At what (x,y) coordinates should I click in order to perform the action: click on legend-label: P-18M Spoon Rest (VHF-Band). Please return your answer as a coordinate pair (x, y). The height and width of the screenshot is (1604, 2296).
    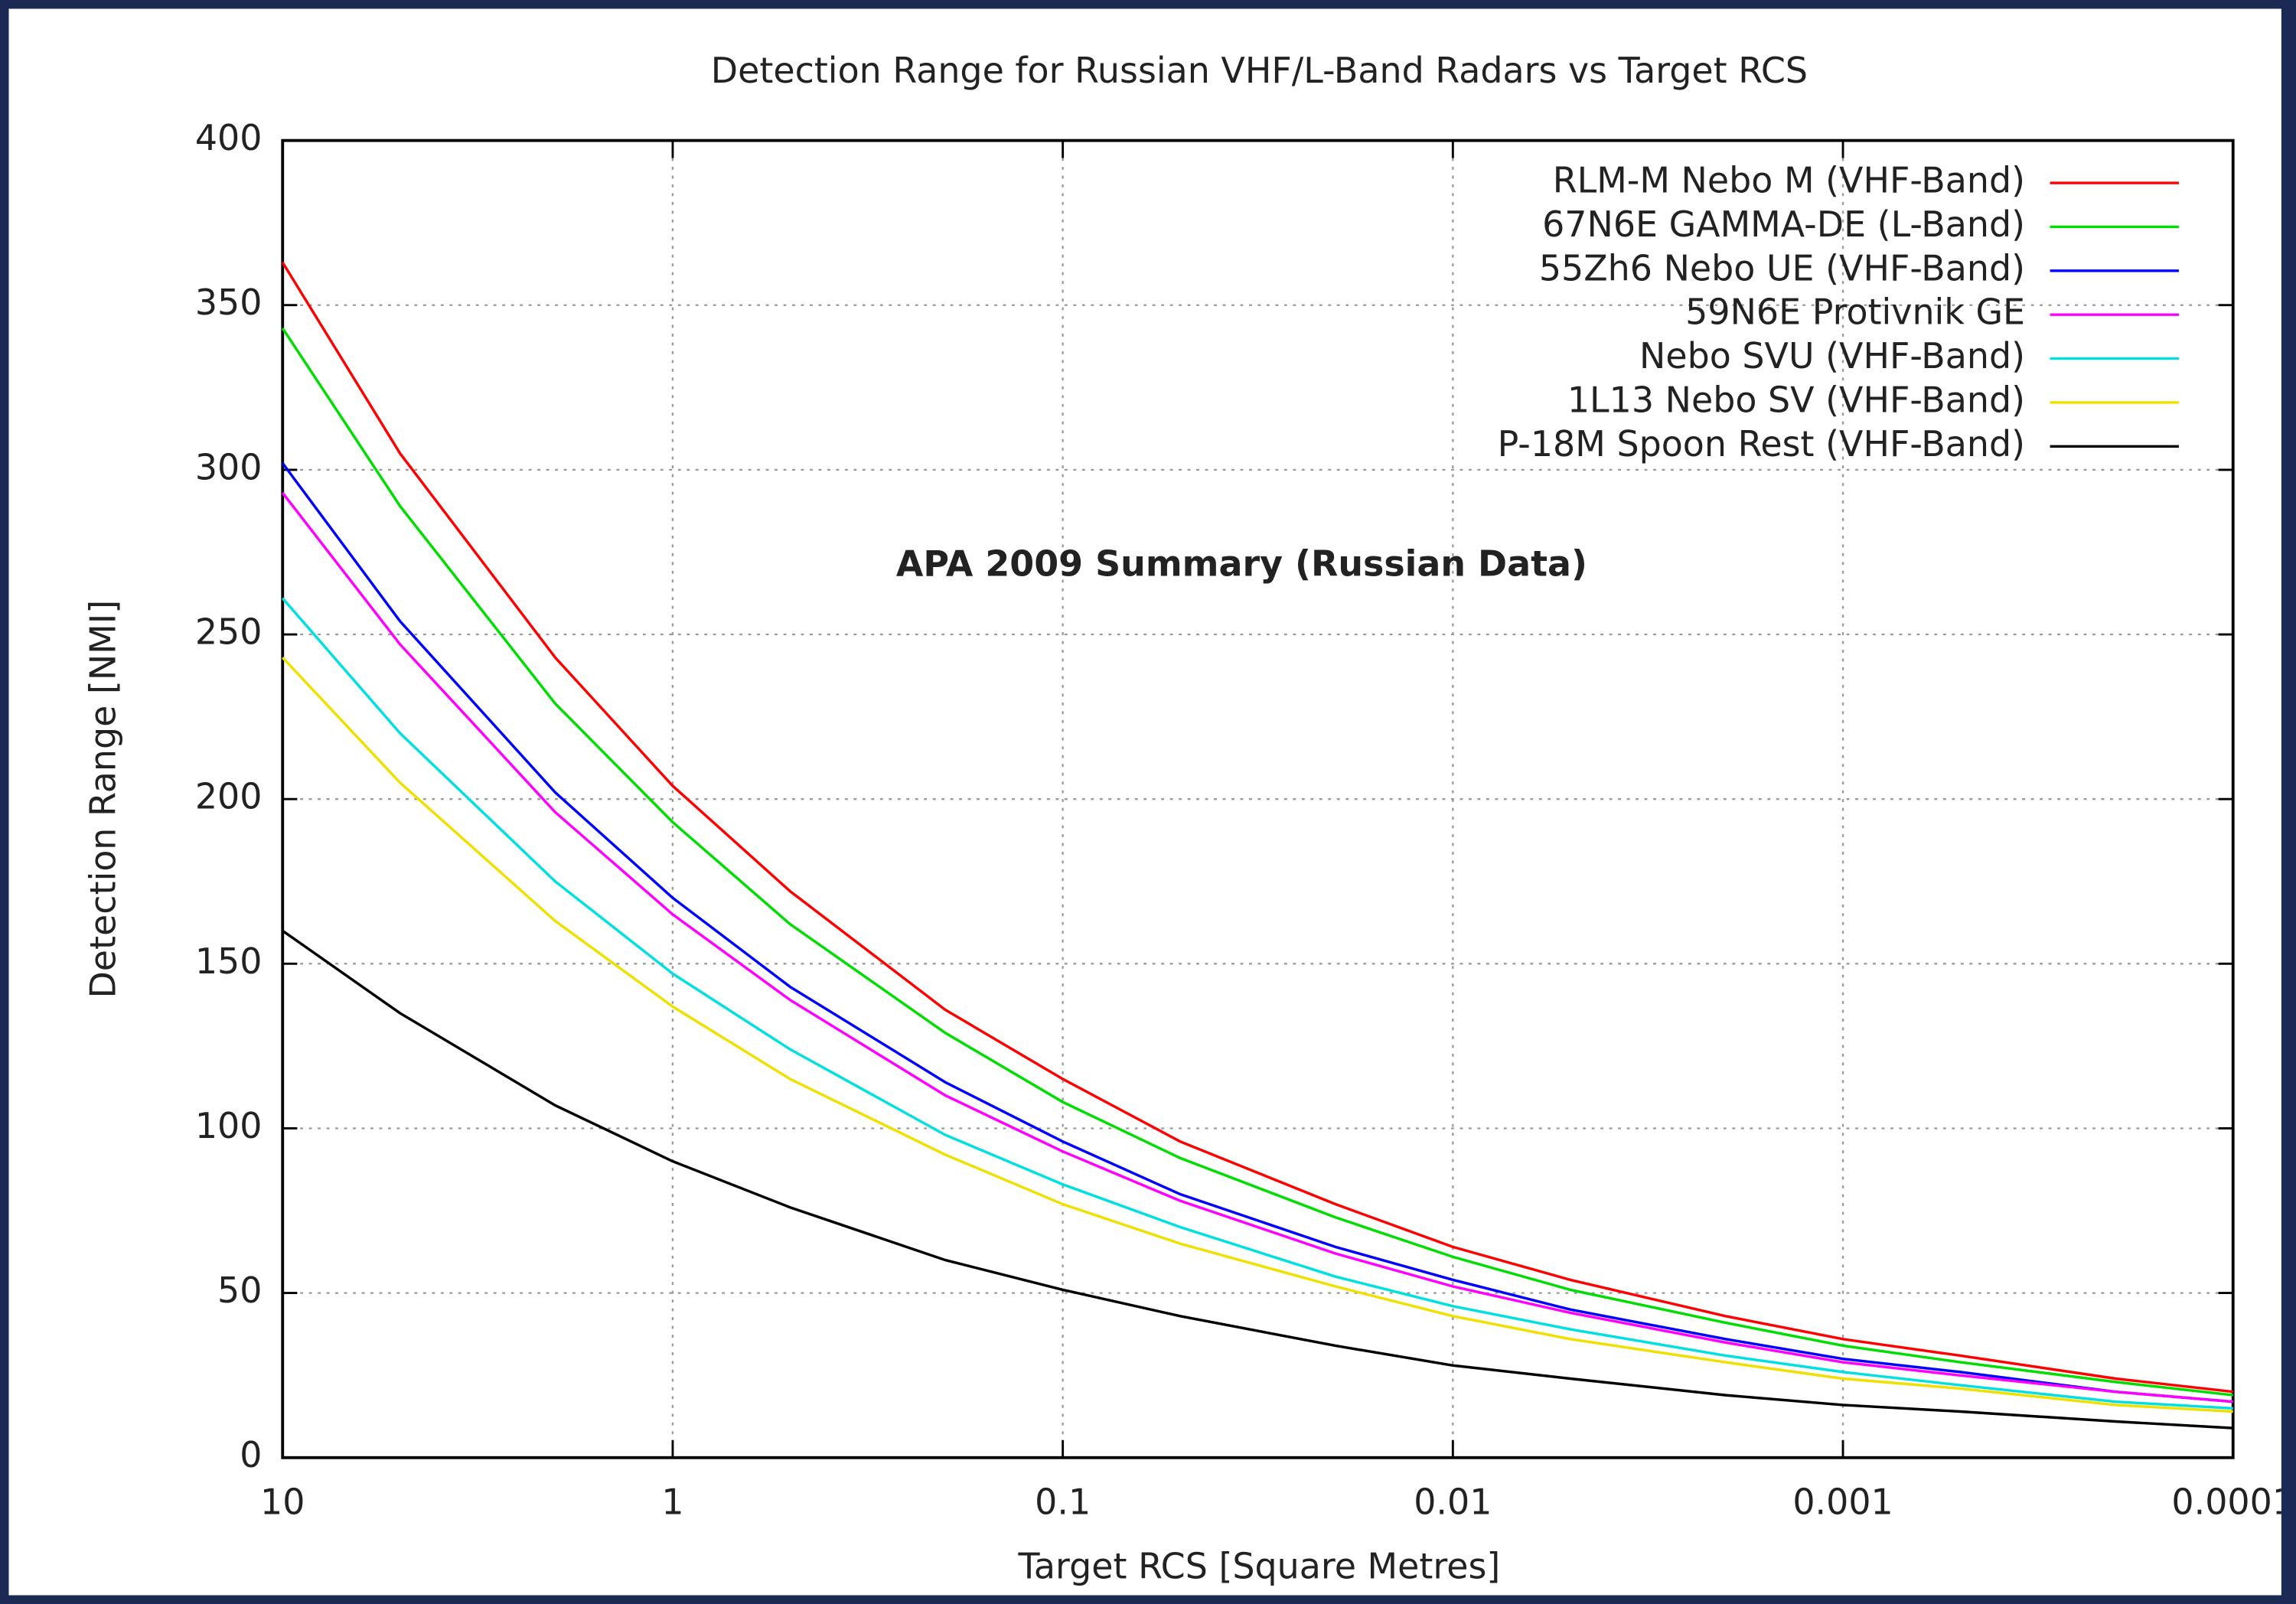
    Looking at the image, I should click on (1761, 444).